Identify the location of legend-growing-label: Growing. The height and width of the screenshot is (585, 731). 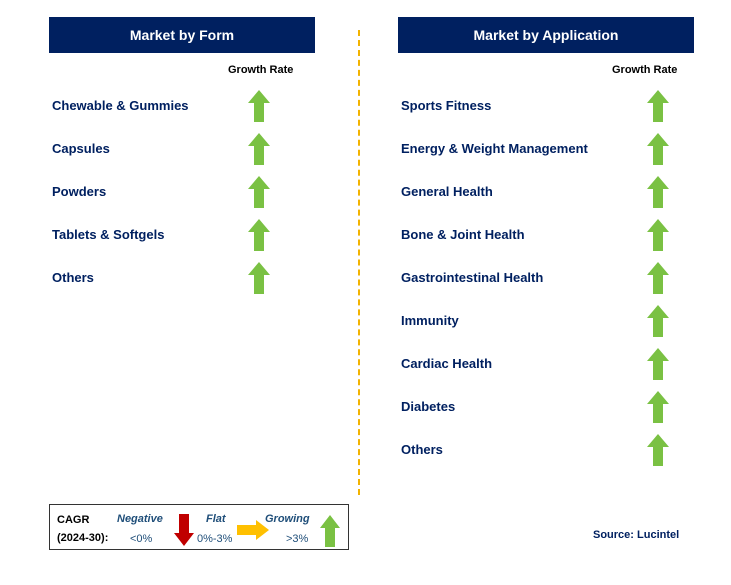
(287, 519).